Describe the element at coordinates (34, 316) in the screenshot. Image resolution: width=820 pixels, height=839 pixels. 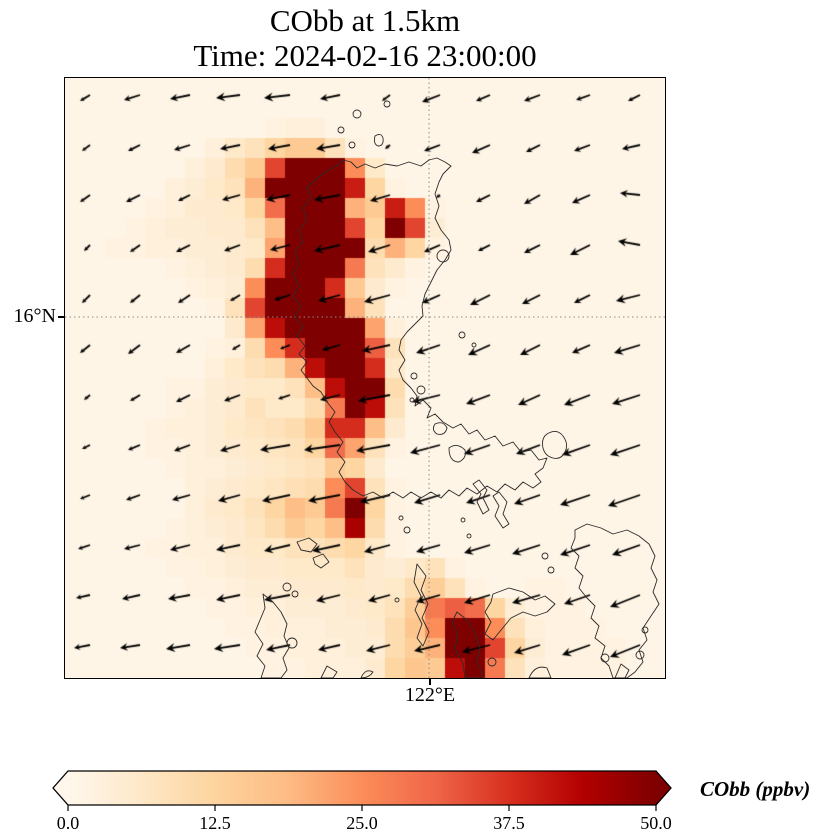
I see `y-tick-label: 16°N` at that location.